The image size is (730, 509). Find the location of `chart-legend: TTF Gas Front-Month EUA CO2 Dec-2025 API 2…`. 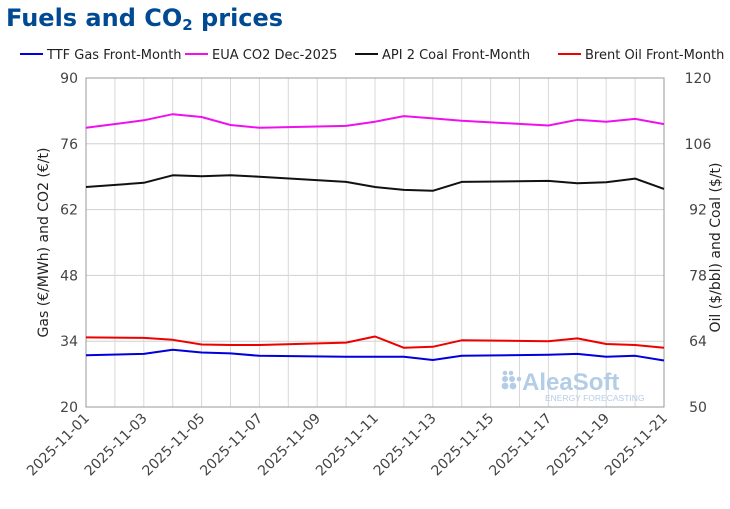

chart-legend: TTF Gas Front-Month EUA CO2 Dec-2025 API 2… is located at coordinates (372, 55).